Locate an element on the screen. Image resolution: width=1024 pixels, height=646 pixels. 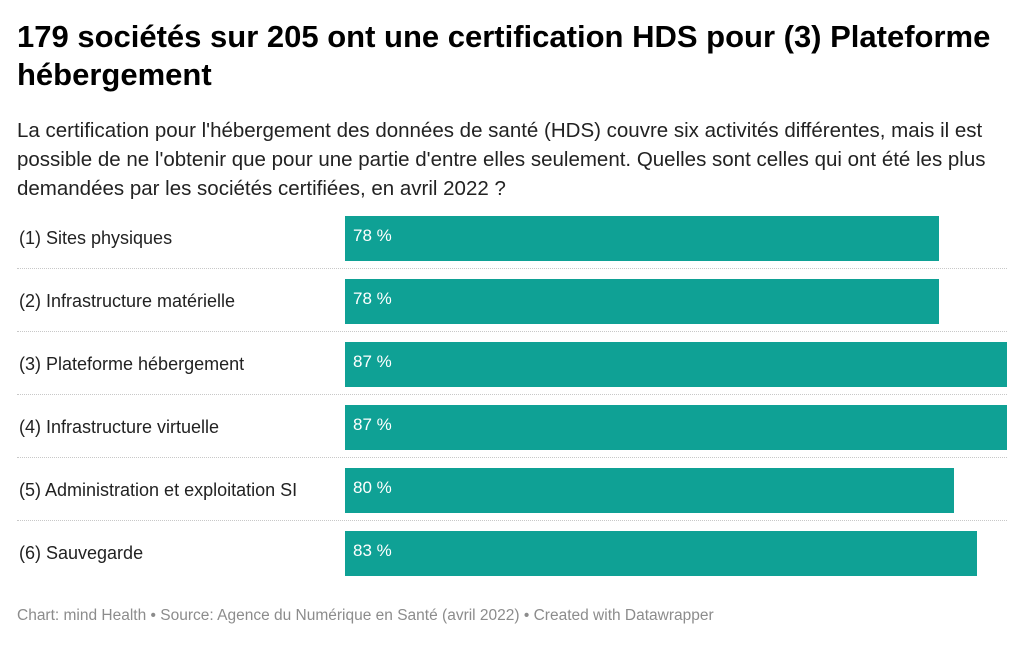
bar-row: (2) Infrastructure matérielle 78 % is located at coordinates (512, 300).